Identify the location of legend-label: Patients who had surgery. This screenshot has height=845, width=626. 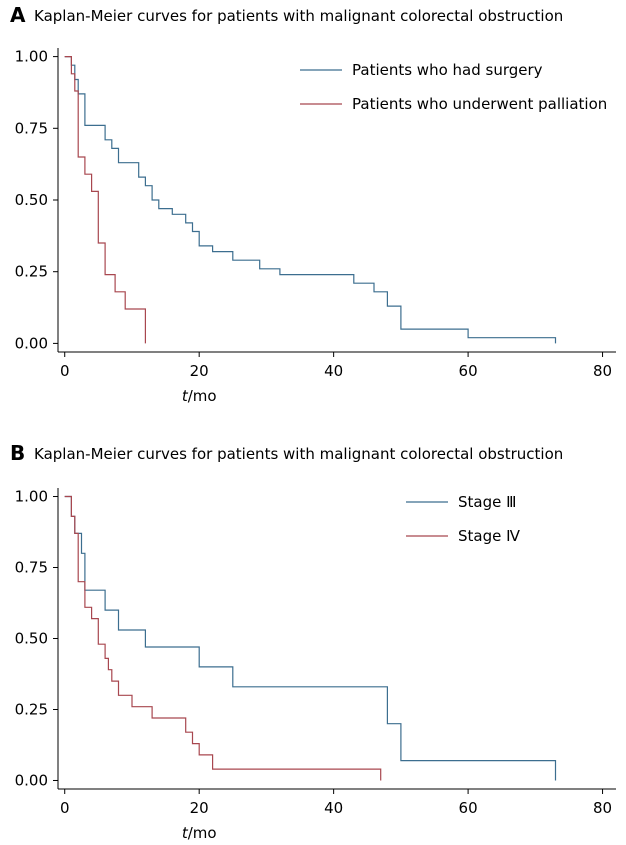
(447, 70).